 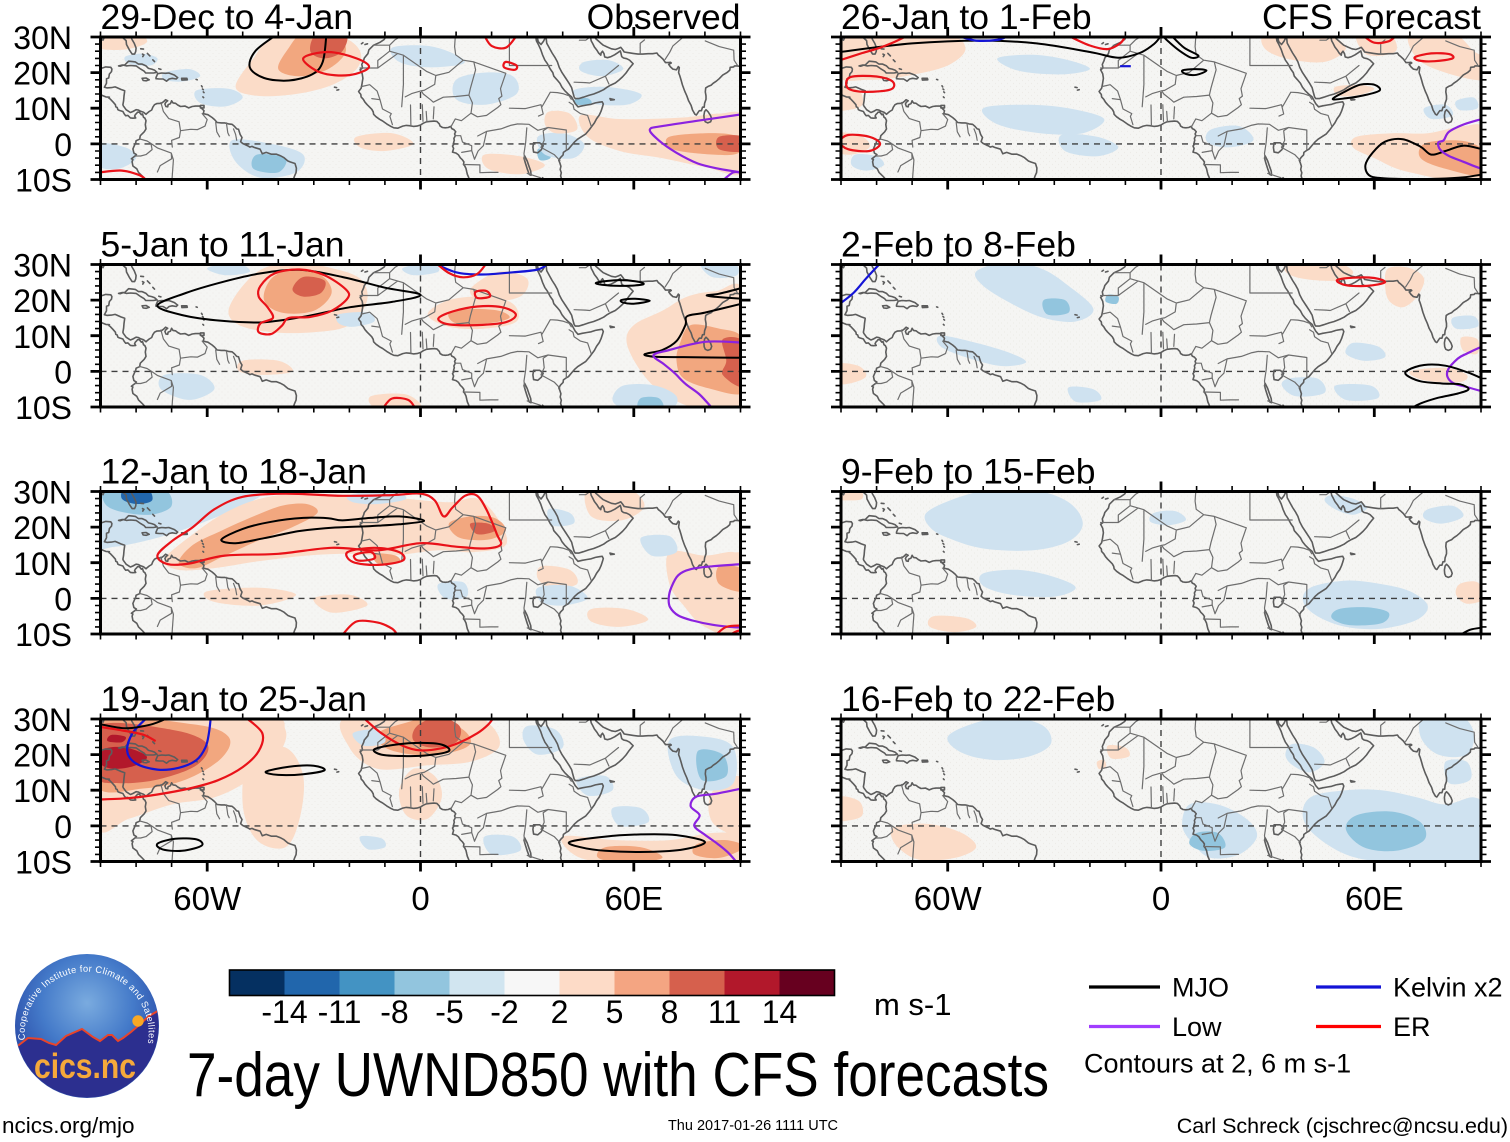 What do you see at coordinates (913, 1004) in the screenshot?
I see `svg-text: m s-1` at bounding box center [913, 1004].